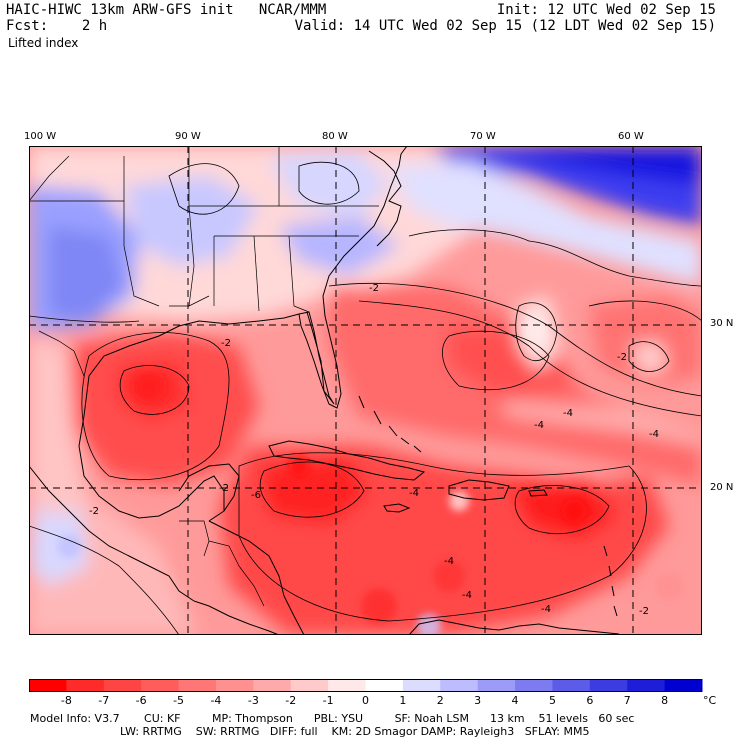  I want to click on country-borders, so click(151, 468).